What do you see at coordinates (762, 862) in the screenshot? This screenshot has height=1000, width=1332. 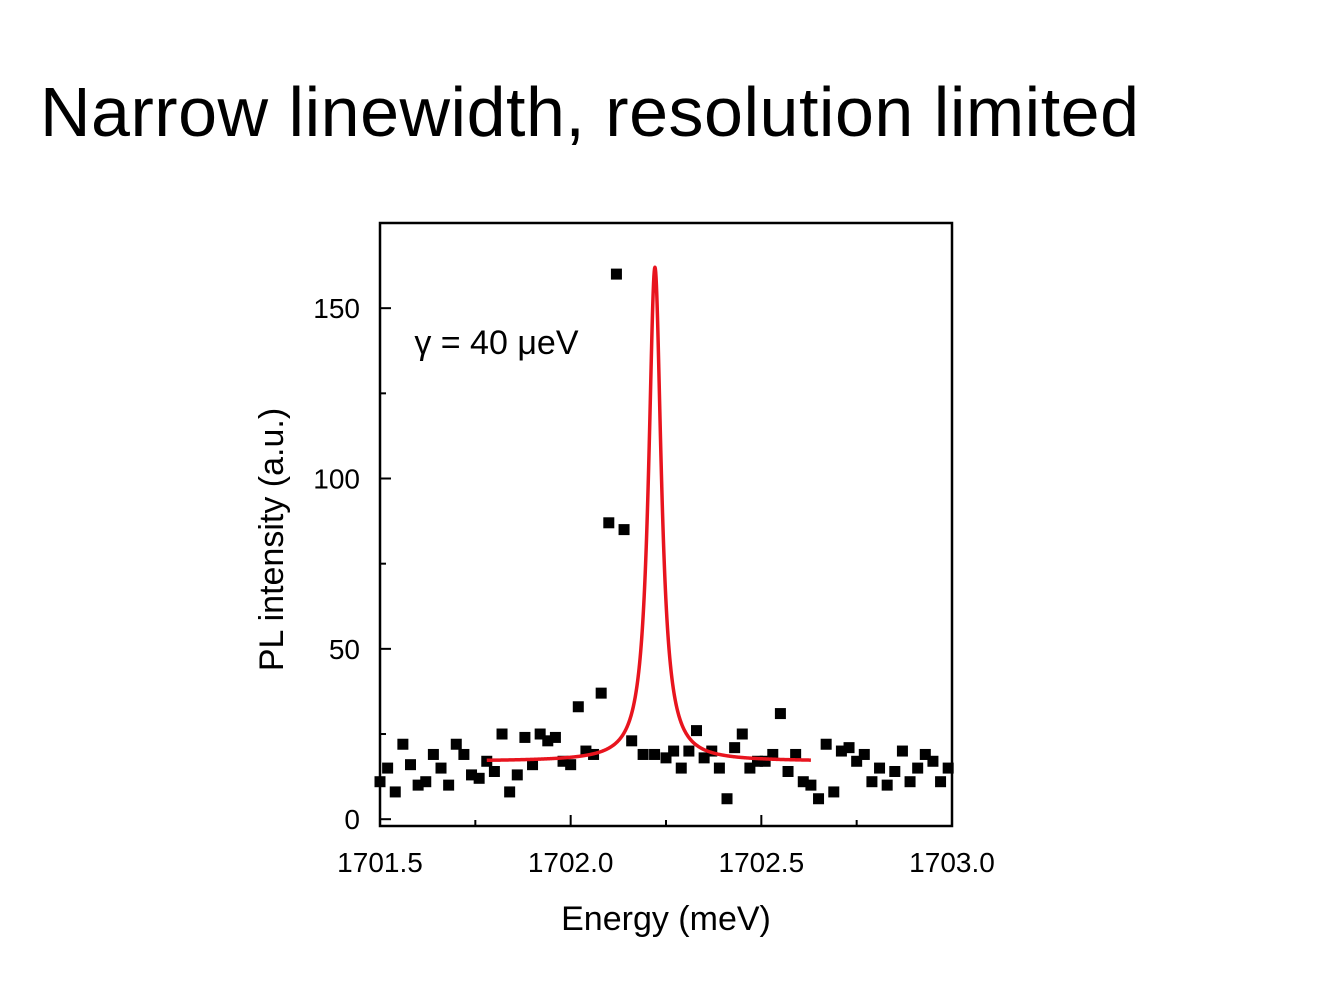 I see `x-tick-label: 1702.5` at bounding box center [762, 862].